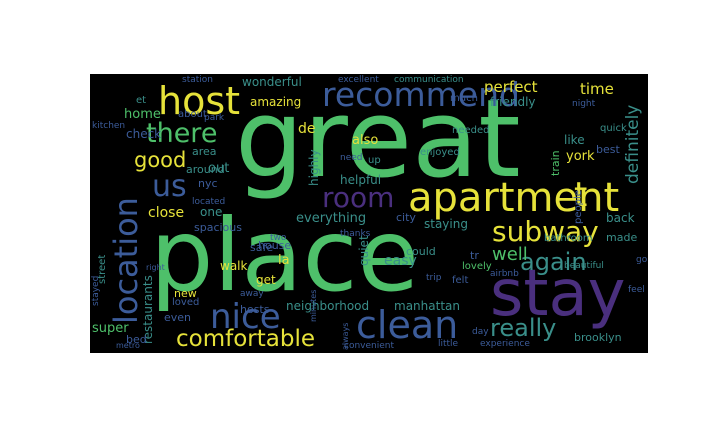  What do you see at coordinates (584, 104) in the screenshot?
I see `word: night` at bounding box center [584, 104].